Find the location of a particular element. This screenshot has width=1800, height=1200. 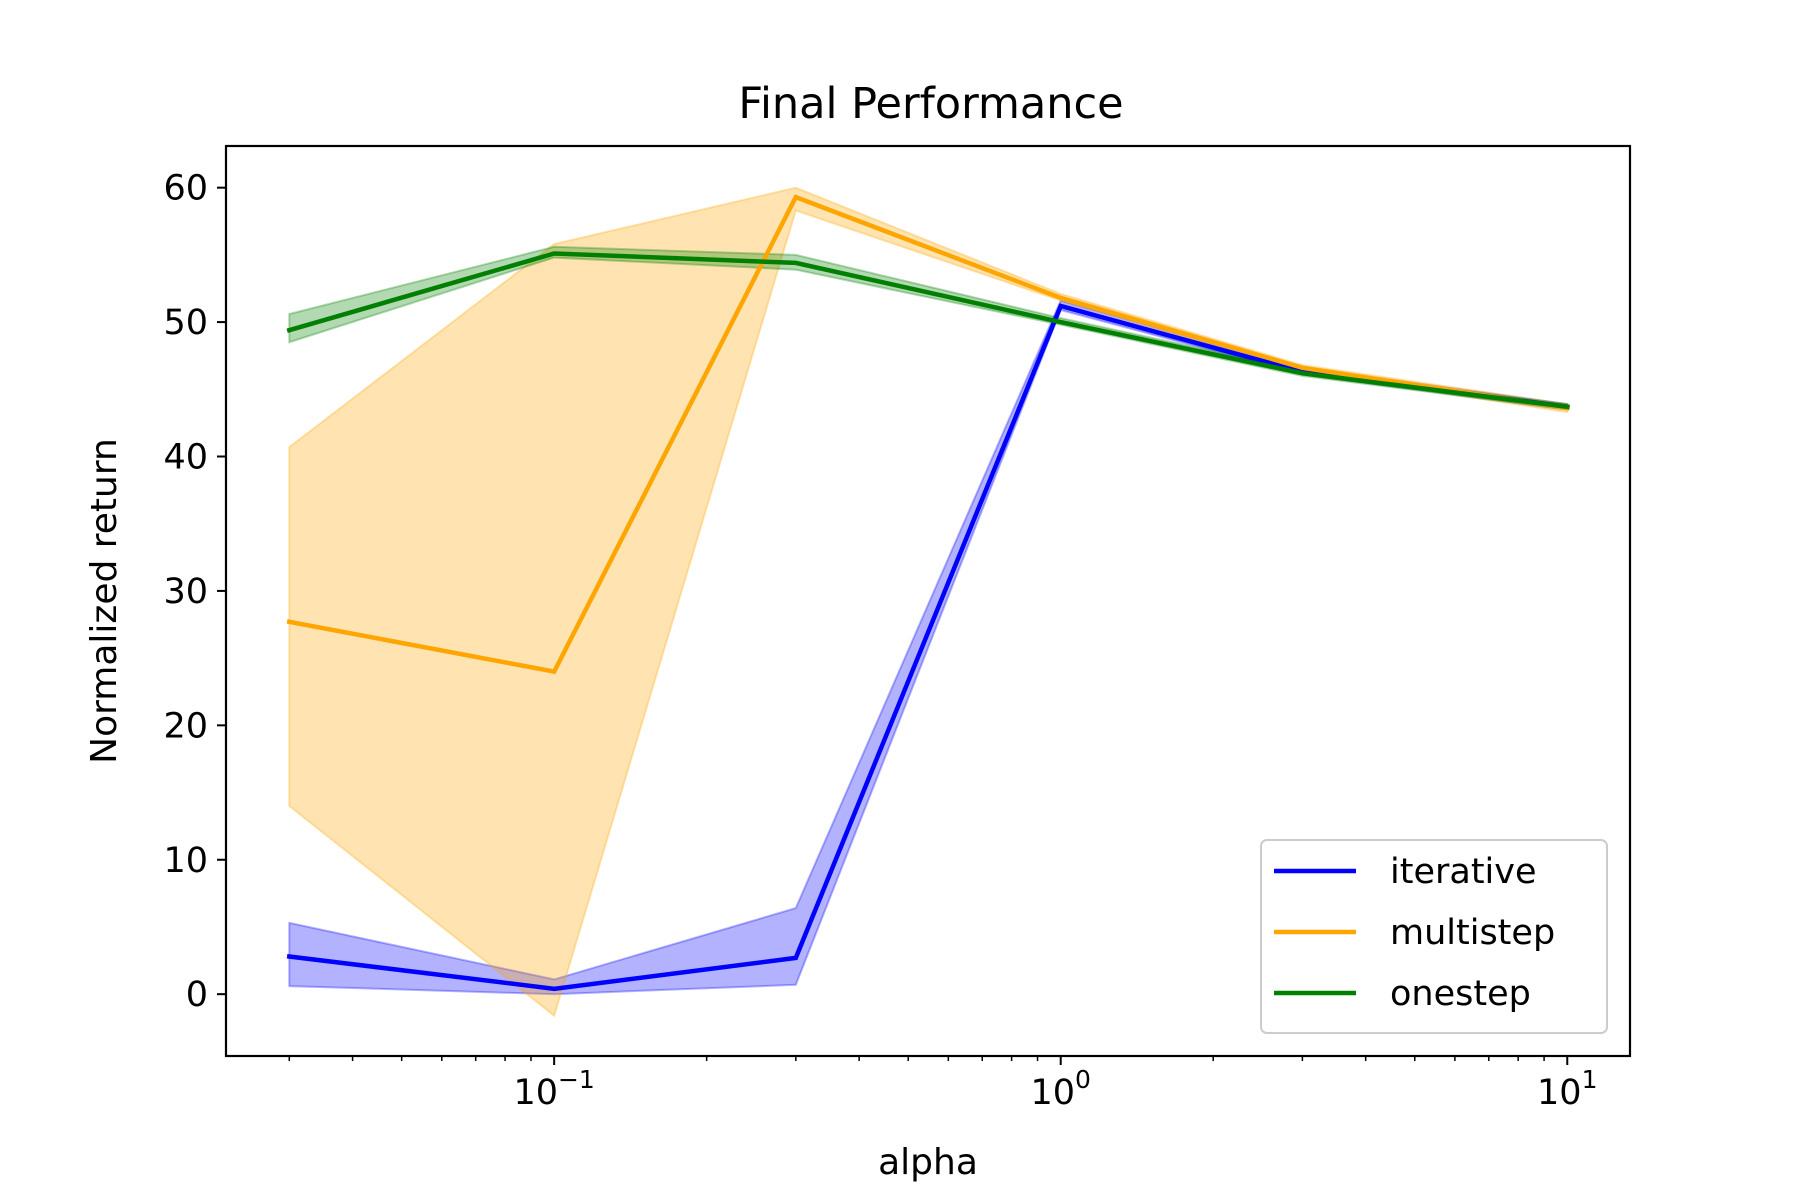

legend: iterative multistep onestep is located at coordinates (1434, 936).